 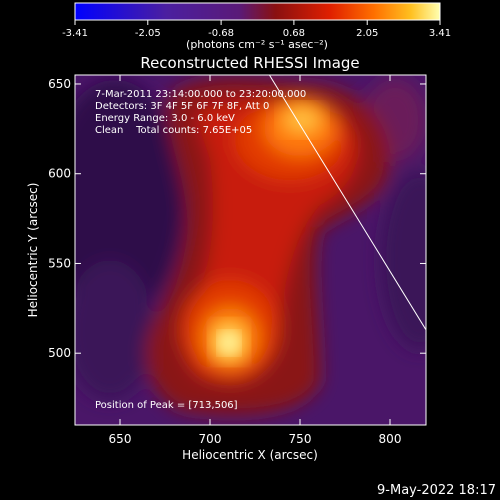 I want to click on colorbar-tick-label: 3.41, so click(x=440, y=33).